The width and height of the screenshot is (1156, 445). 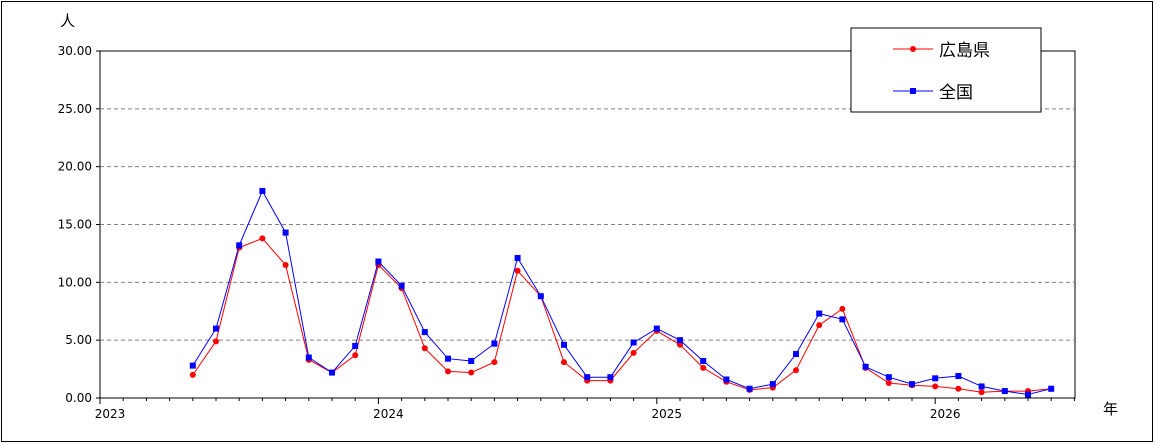 What do you see at coordinates (1110, 409) in the screenshot?
I see `x-axis-label: 年` at bounding box center [1110, 409].